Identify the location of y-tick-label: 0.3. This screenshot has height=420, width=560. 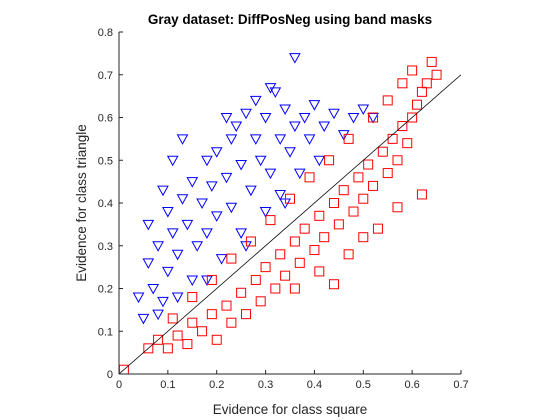
(105, 247).